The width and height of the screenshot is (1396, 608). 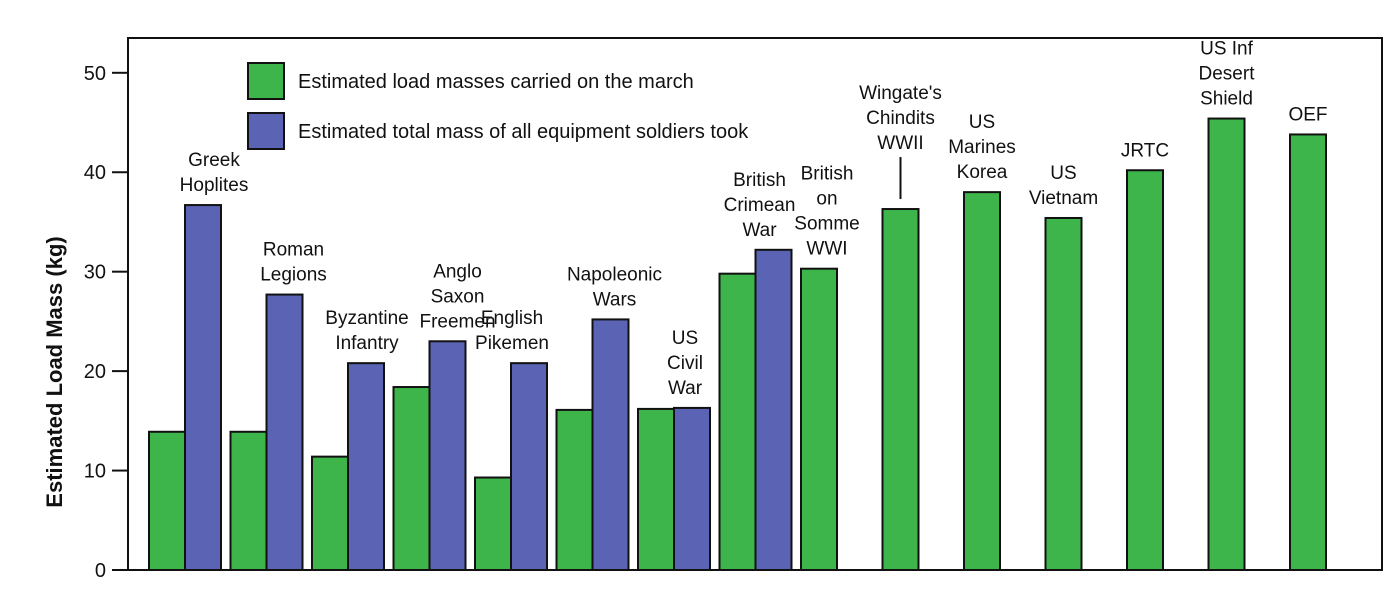 What do you see at coordinates (95, 74) in the screenshot?
I see `y-tick-label: 50` at bounding box center [95, 74].